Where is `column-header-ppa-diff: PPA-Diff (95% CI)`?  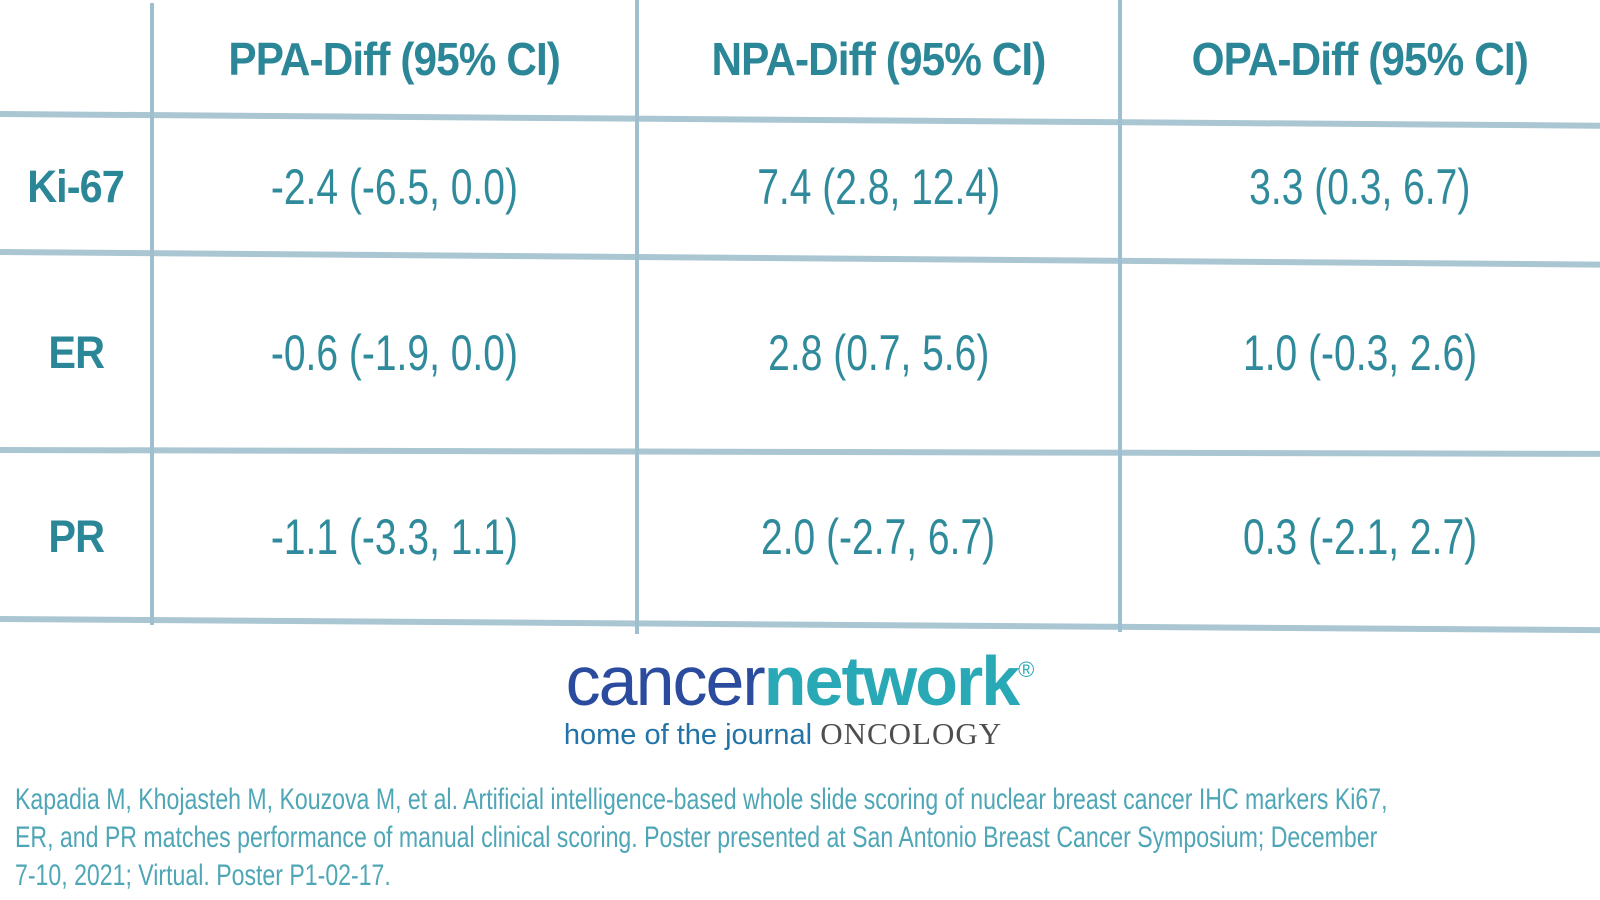
column-header-ppa-diff: PPA-Diff (95% CI) is located at coordinates (394, 59).